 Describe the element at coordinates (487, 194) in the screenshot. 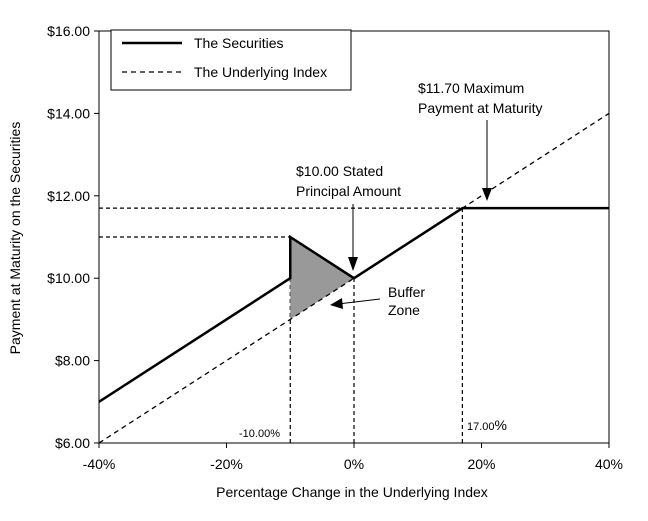

I see `max-payment-arrowhead` at that location.